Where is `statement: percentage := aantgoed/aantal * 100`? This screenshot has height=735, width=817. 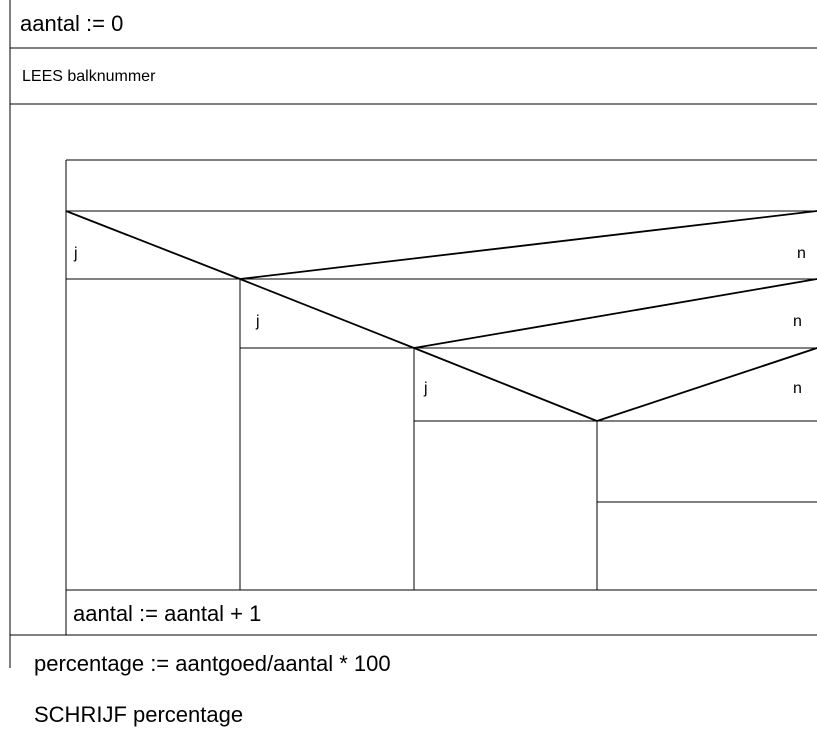
statement: percentage := aantgoed/aantal * 100 is located at coordinates (212, 663).